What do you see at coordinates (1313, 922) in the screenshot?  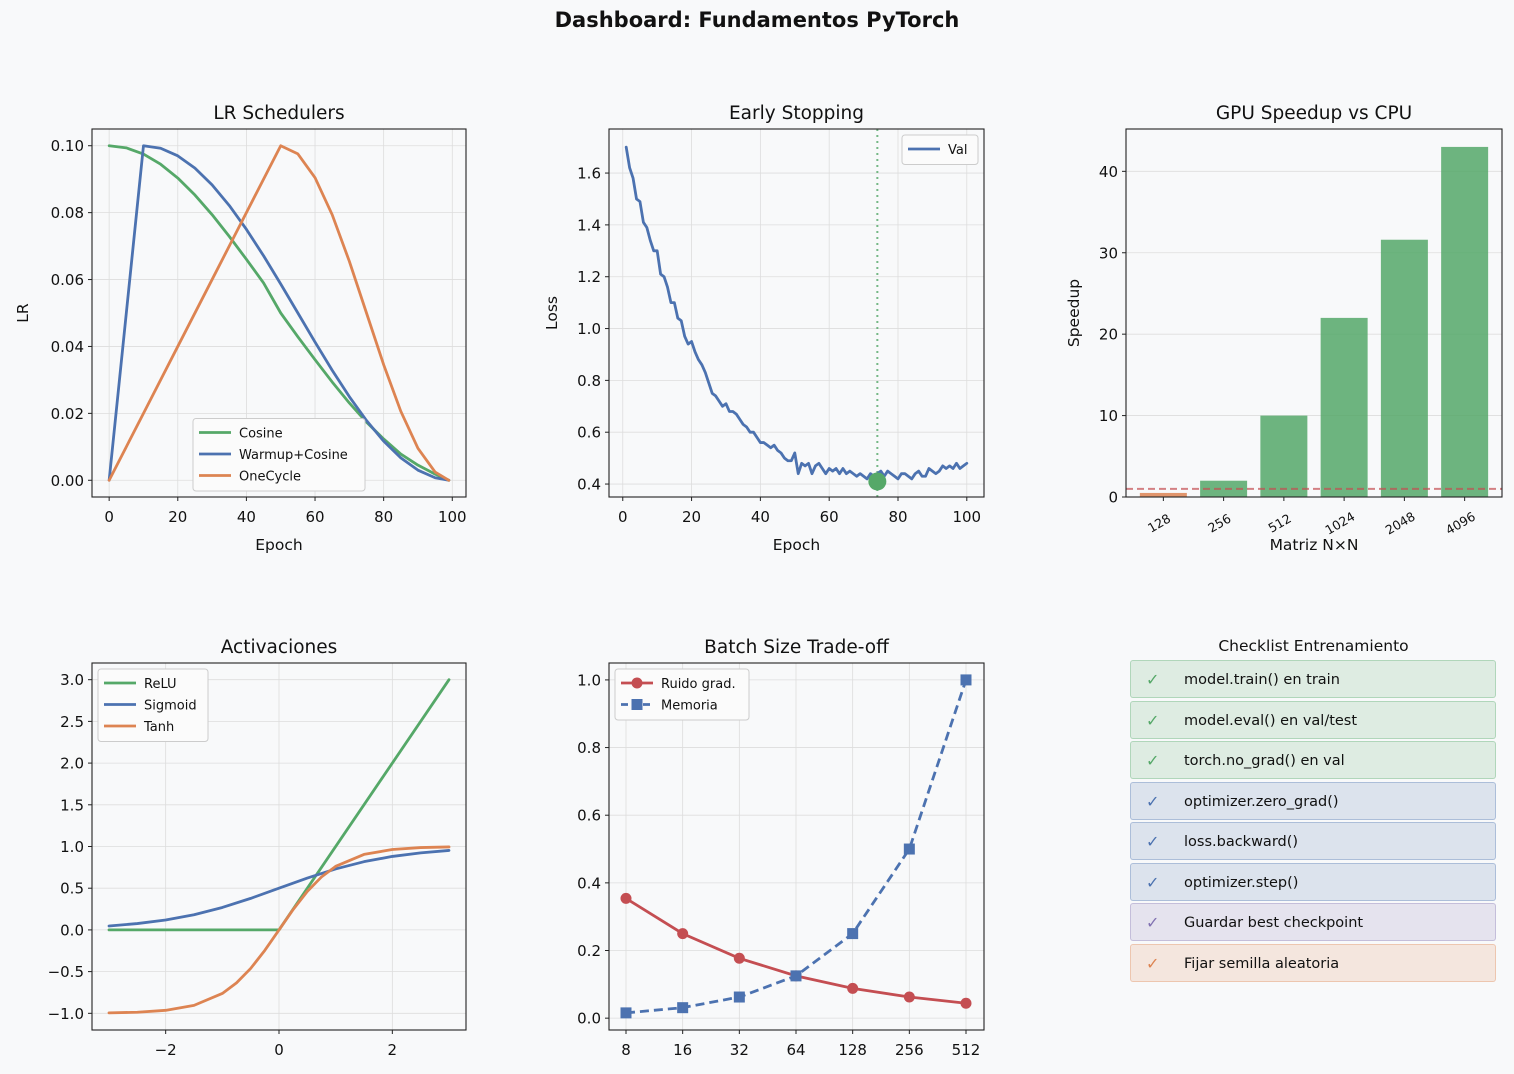 I see `checklist-item: ✓ Guardar best checkpoint` at bounding box center [1313, 922].